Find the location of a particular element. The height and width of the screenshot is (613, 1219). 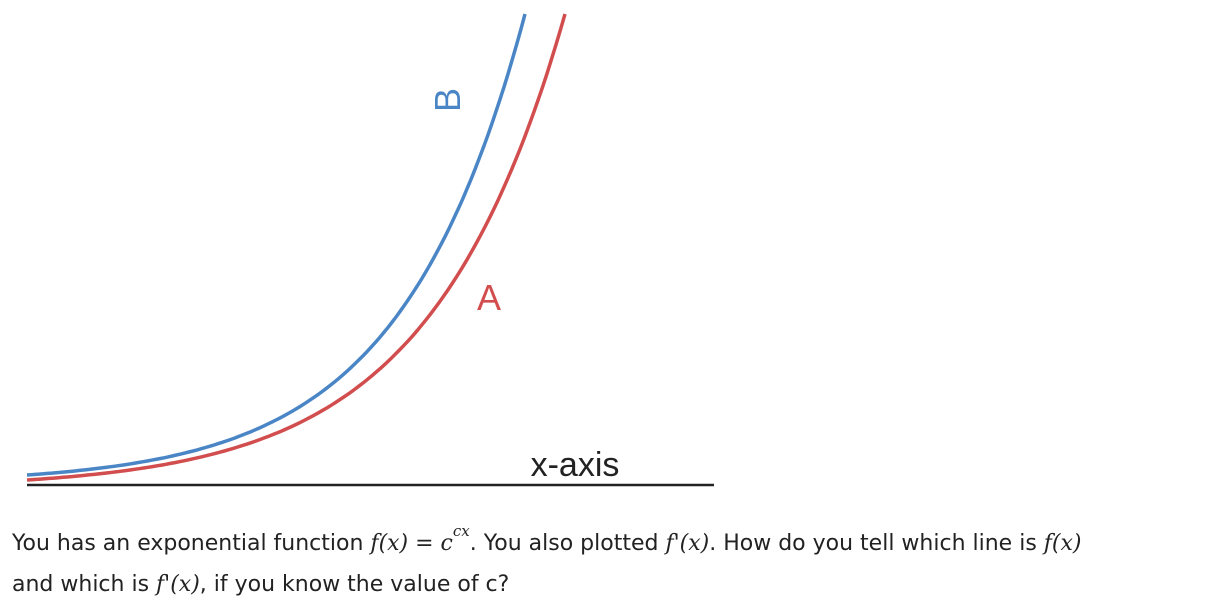

question-text-segment: You has an exponential function is located at coordinates (191, 543).